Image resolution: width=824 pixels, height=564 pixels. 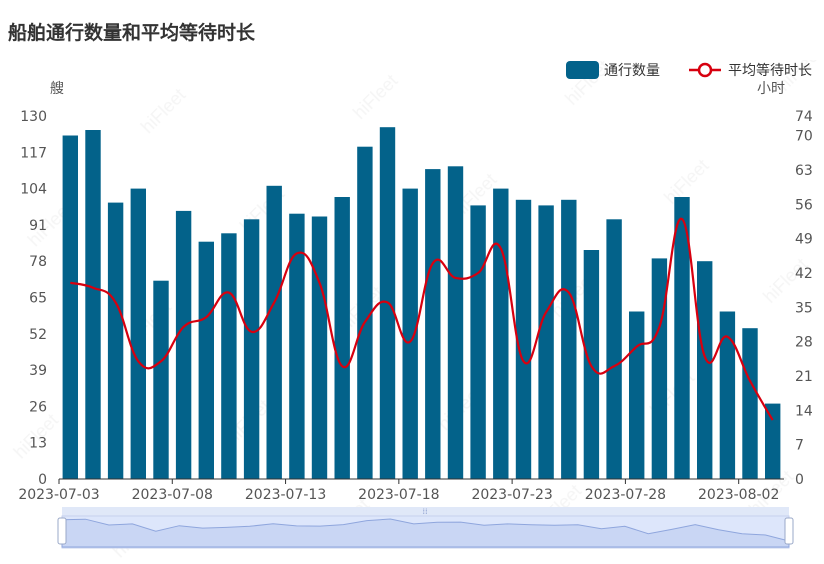 What do you see at coordinates (632, 71) in the screenshot?
I see `legend-bar-label: 通行数量` at bounding box center [632, 71].